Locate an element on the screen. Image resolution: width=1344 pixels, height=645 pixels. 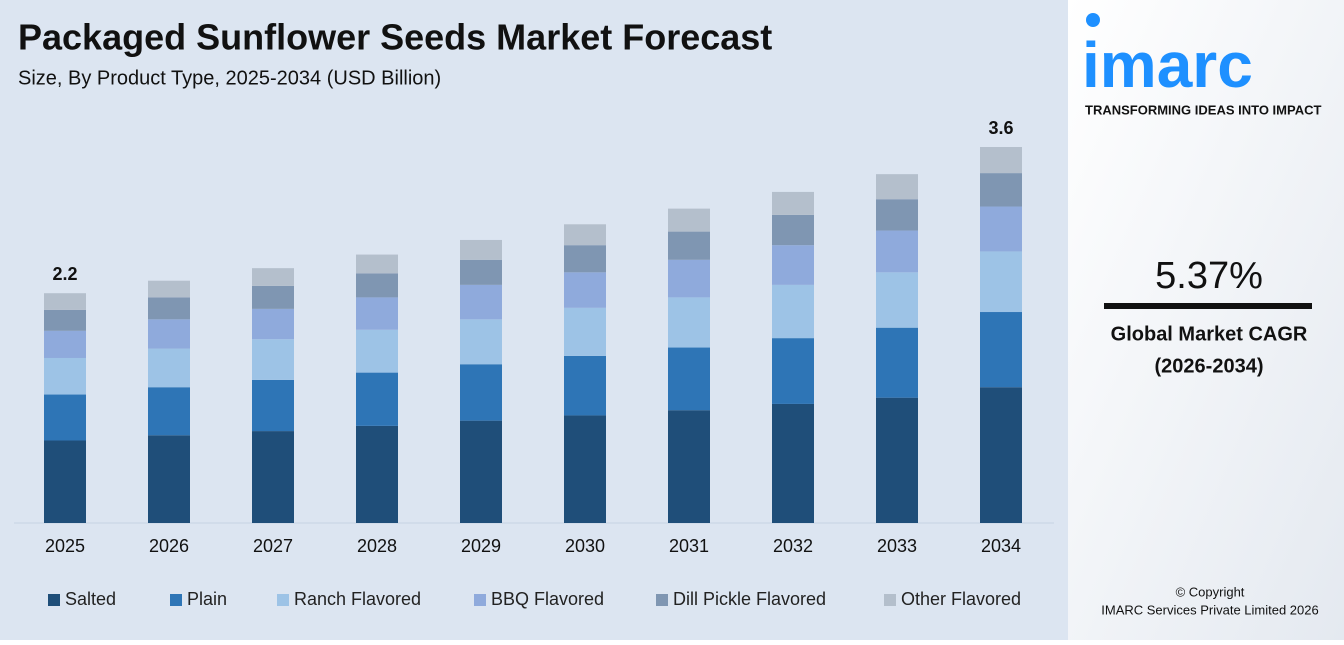
copyright: © Copyright is located at coordinates (1210, 591).